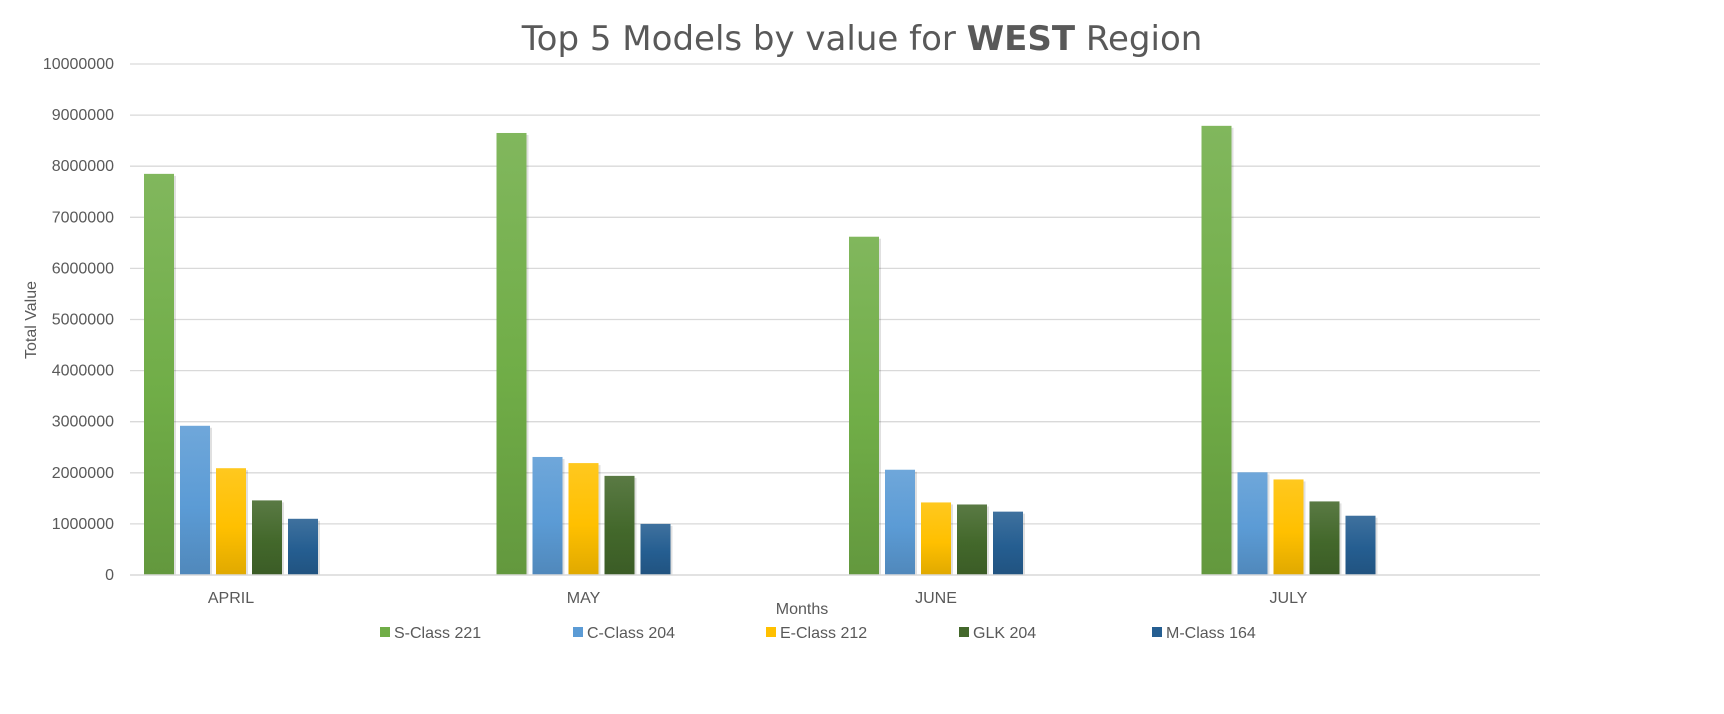 This screenshot has width=1724, height=714. I want to click on y-tick-label: 8000000, so click(83, 166).